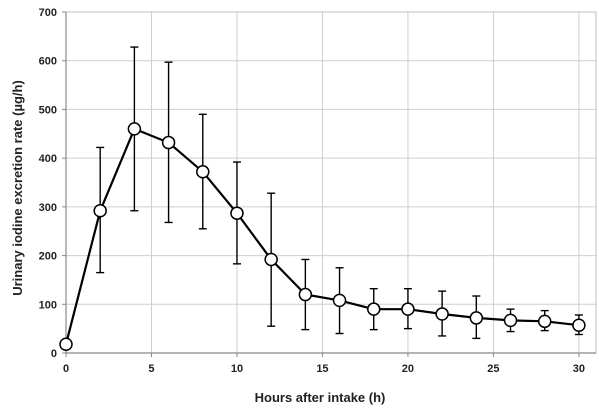  I want to click on y-tick-label: 300, so click(48, 208).